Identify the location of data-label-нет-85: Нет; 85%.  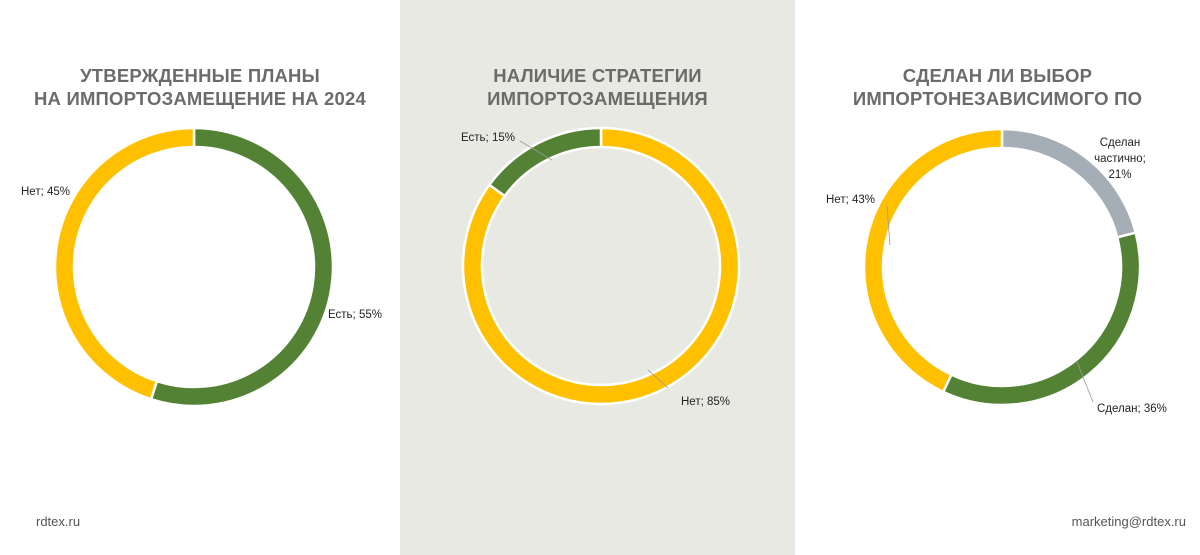
(705, 402).